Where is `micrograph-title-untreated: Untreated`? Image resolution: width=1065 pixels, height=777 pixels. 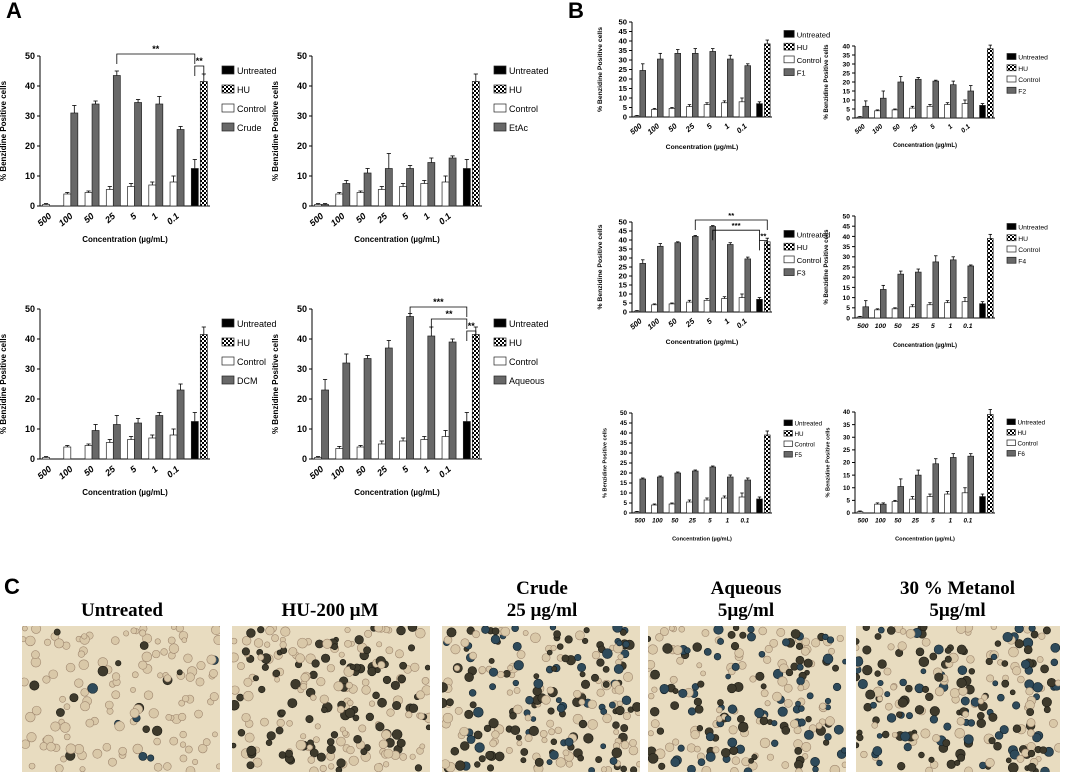
micrograph-title-untreated: Untreated is located at coordinates (122, 611).